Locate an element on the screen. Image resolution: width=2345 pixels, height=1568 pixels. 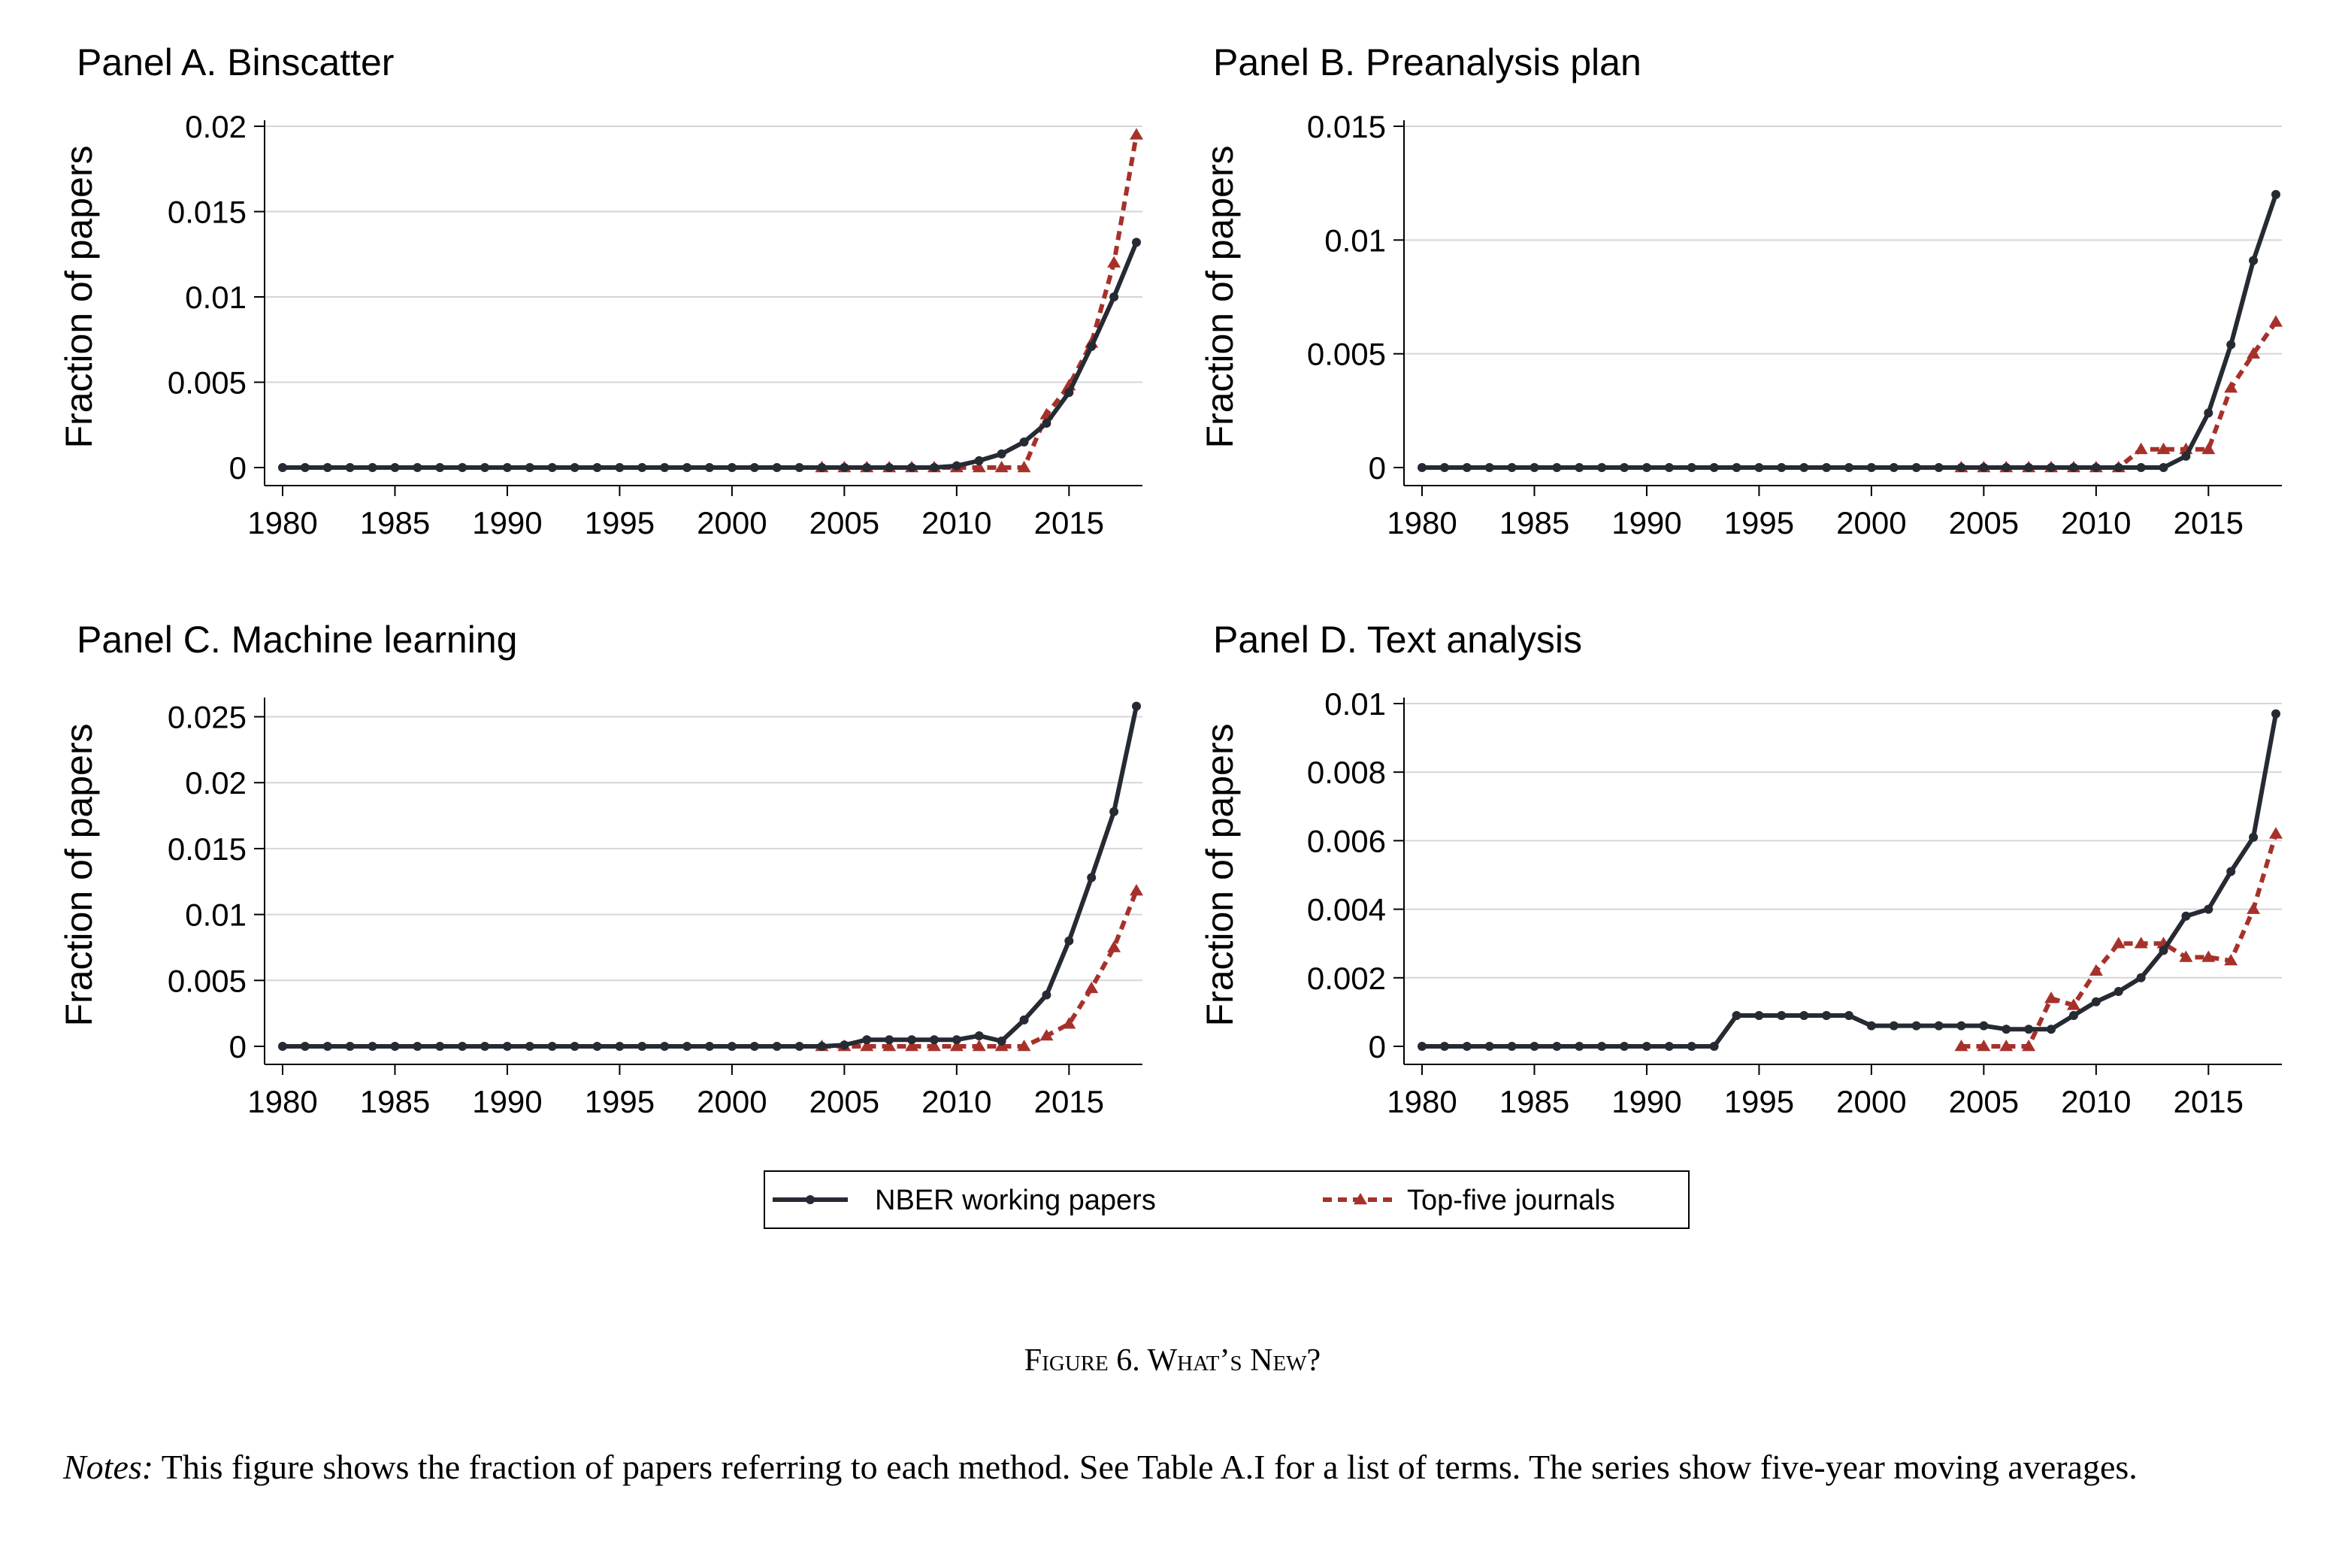
y-tick-label: 0 is located at coordinates (1377, 1046).